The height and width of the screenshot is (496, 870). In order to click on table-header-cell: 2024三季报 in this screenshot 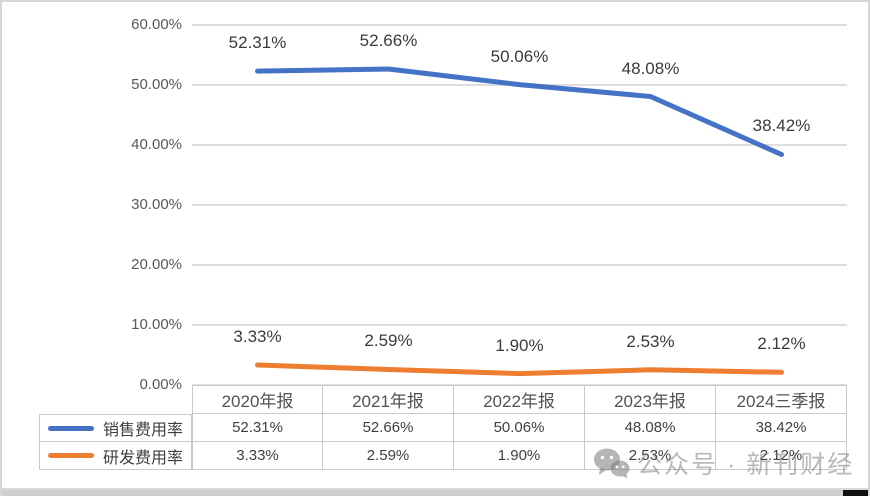, I will do `click(781, 399)`.